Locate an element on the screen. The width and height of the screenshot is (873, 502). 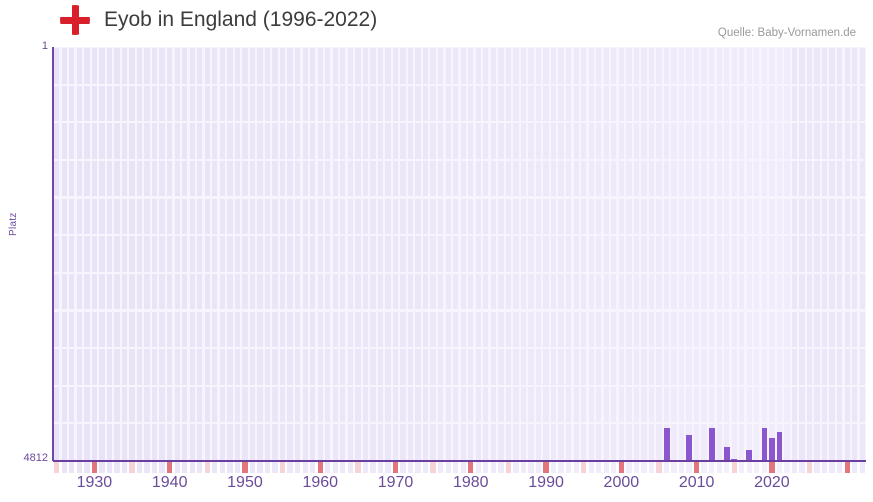
bar is located at coordinates (689, 448).